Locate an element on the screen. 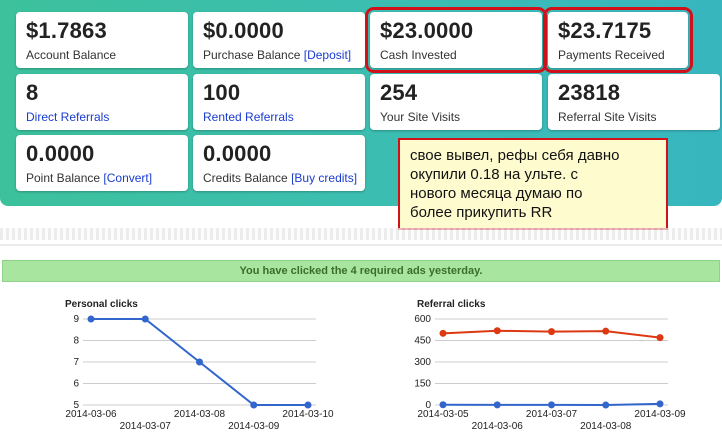 This screenshot has height=444, width=722. stat-card-site-visits: 254 Your Site Visits is located at coordinates (456, 102).